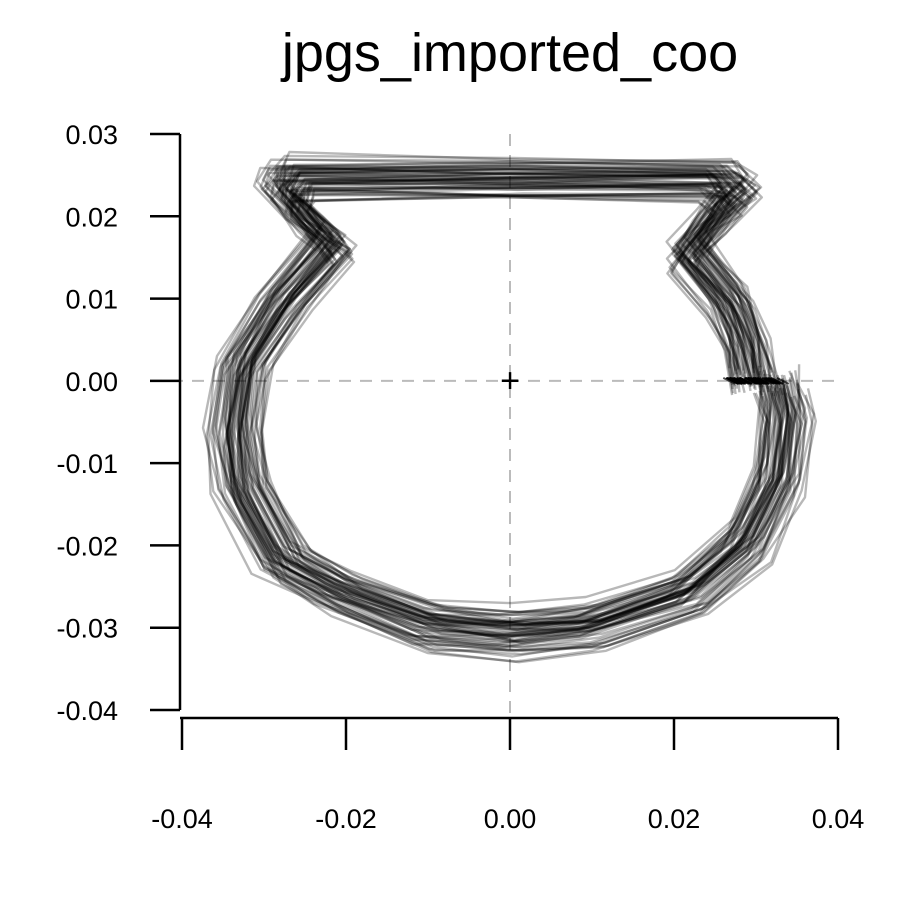 Image resolution: width=900 pixels, height=900 pixels. Describe the element at coordinates (87, 711) in the screenshot. I see `y-tick-label: -0.04` at that location.